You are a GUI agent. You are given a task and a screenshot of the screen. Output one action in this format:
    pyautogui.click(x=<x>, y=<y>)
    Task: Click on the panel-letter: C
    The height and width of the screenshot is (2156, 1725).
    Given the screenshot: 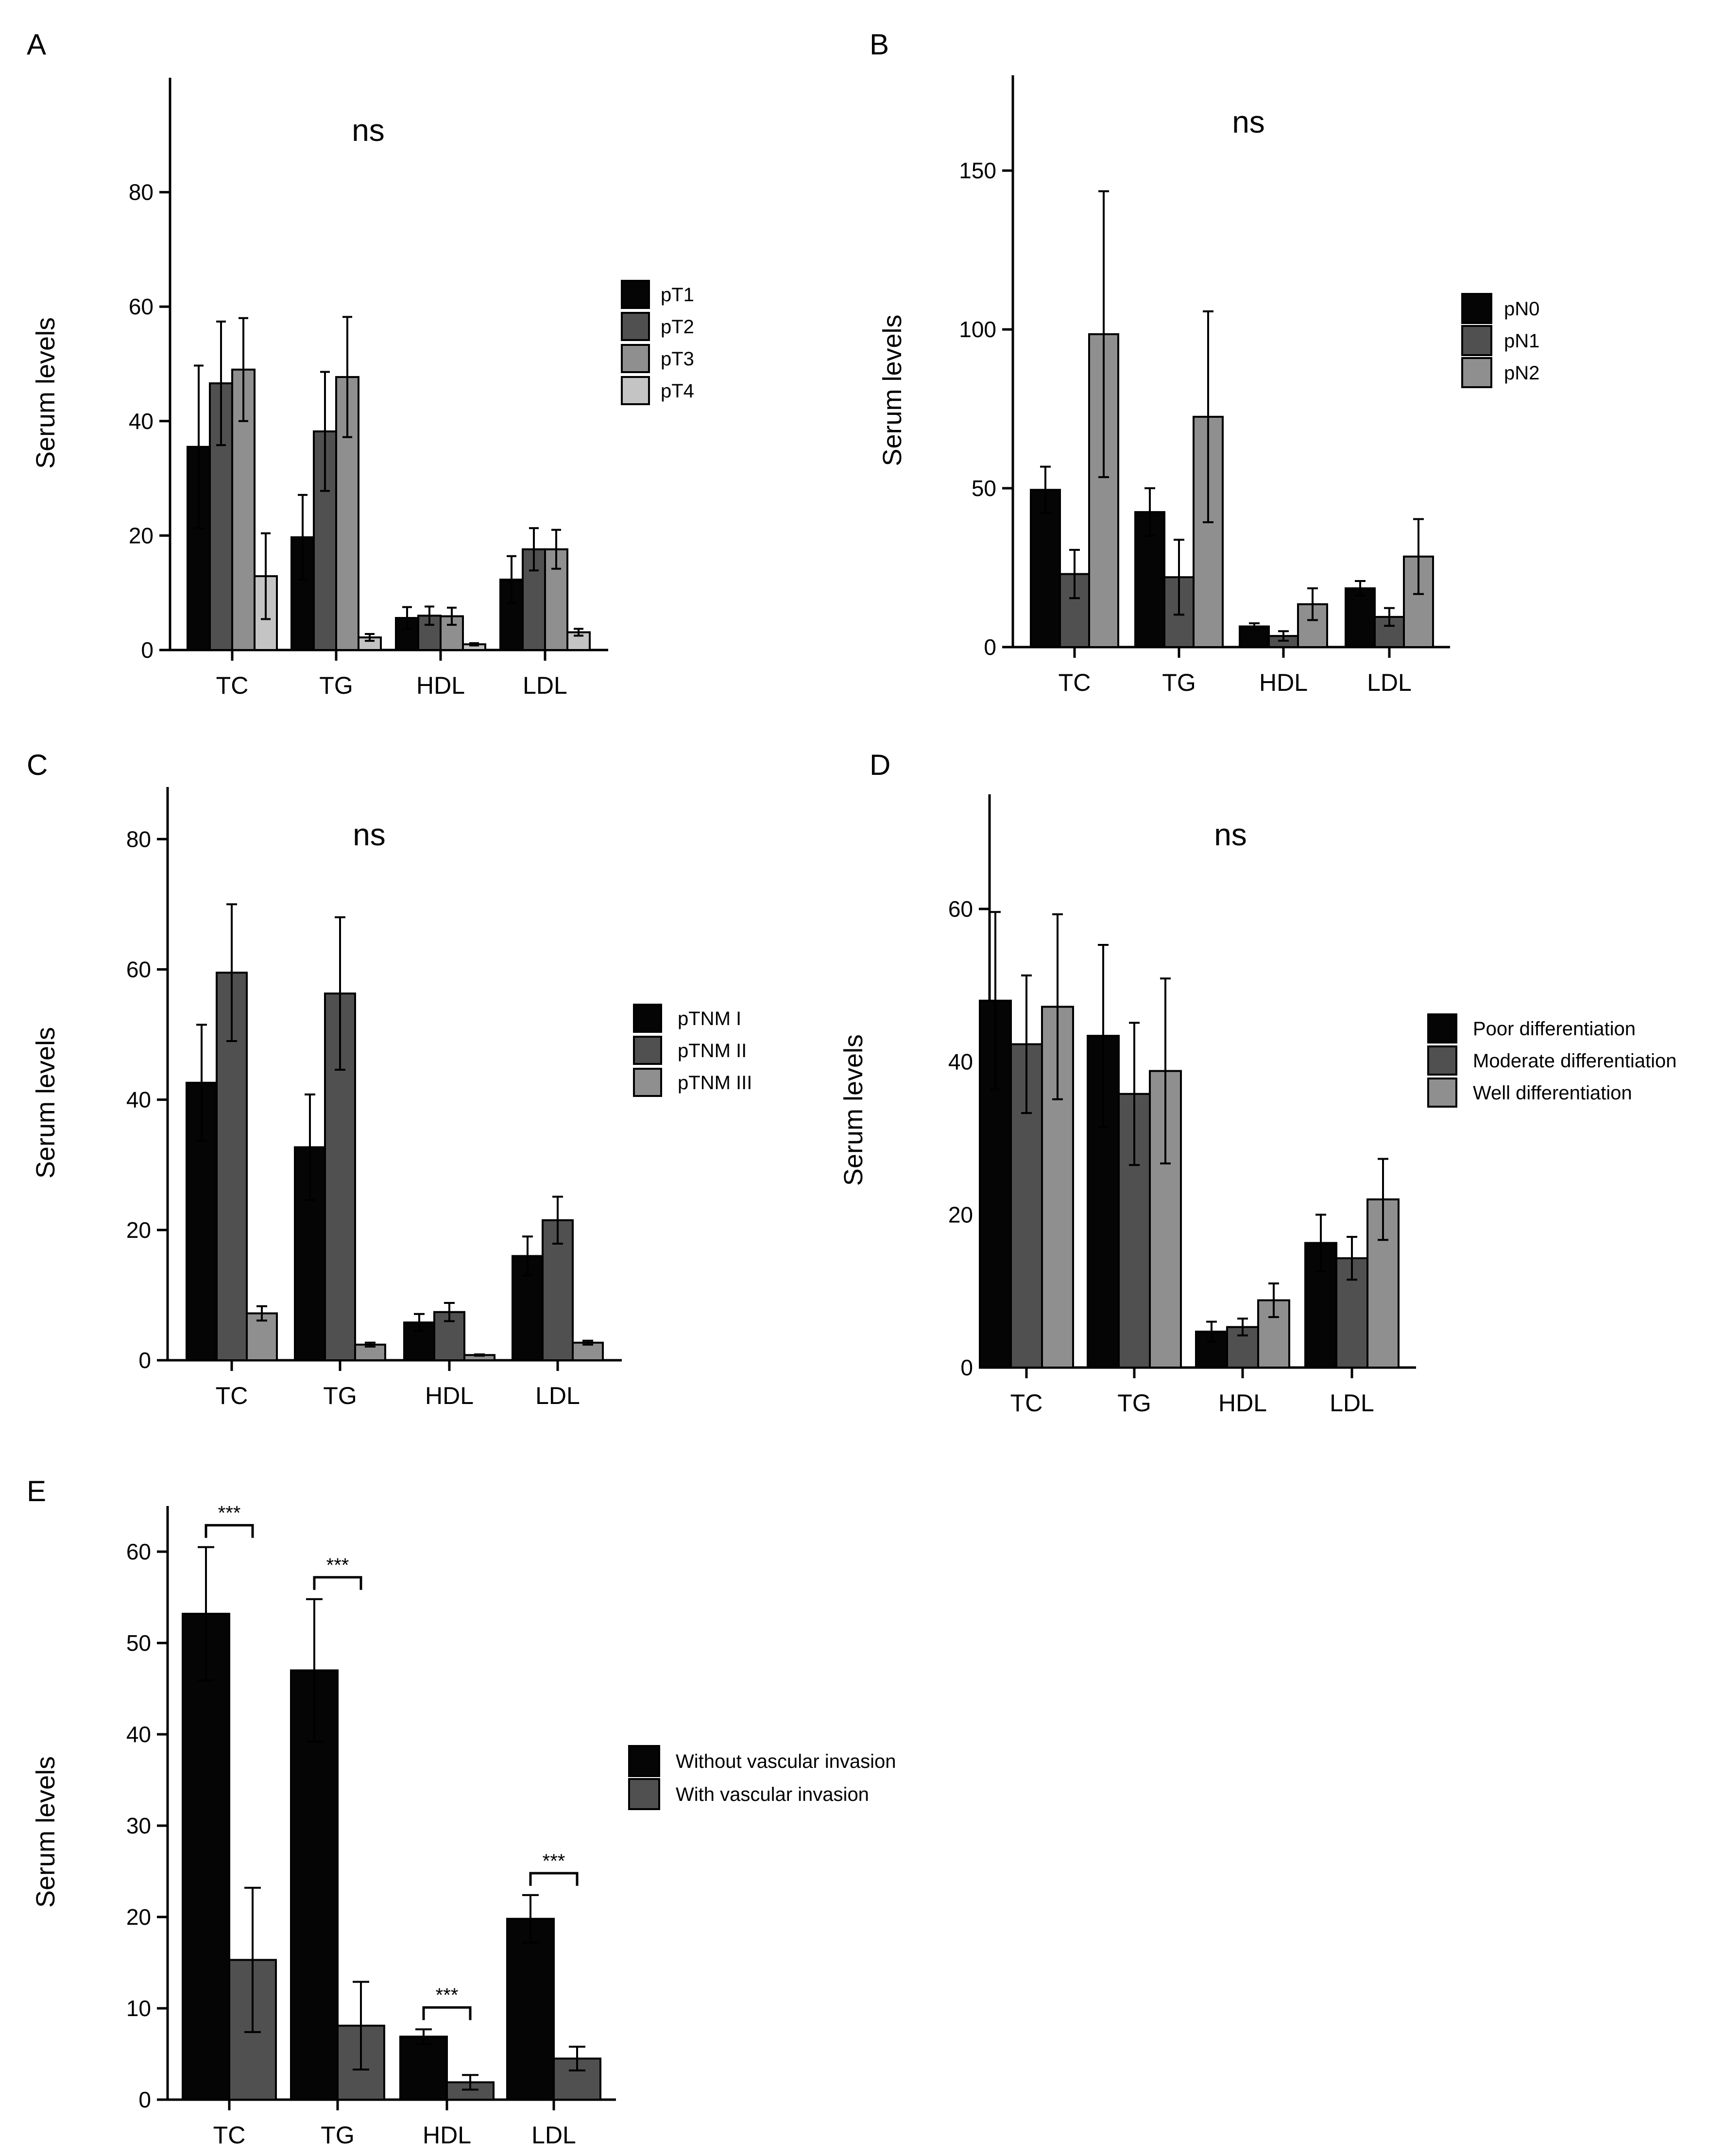 What is the action you would take?
    pyautogui.click(x=37, y=765)
    